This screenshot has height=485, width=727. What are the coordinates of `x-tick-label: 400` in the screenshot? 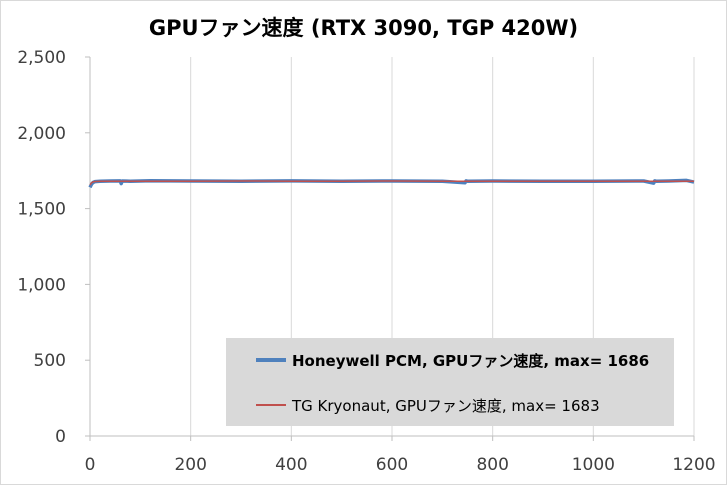 It's located at (291, 465).